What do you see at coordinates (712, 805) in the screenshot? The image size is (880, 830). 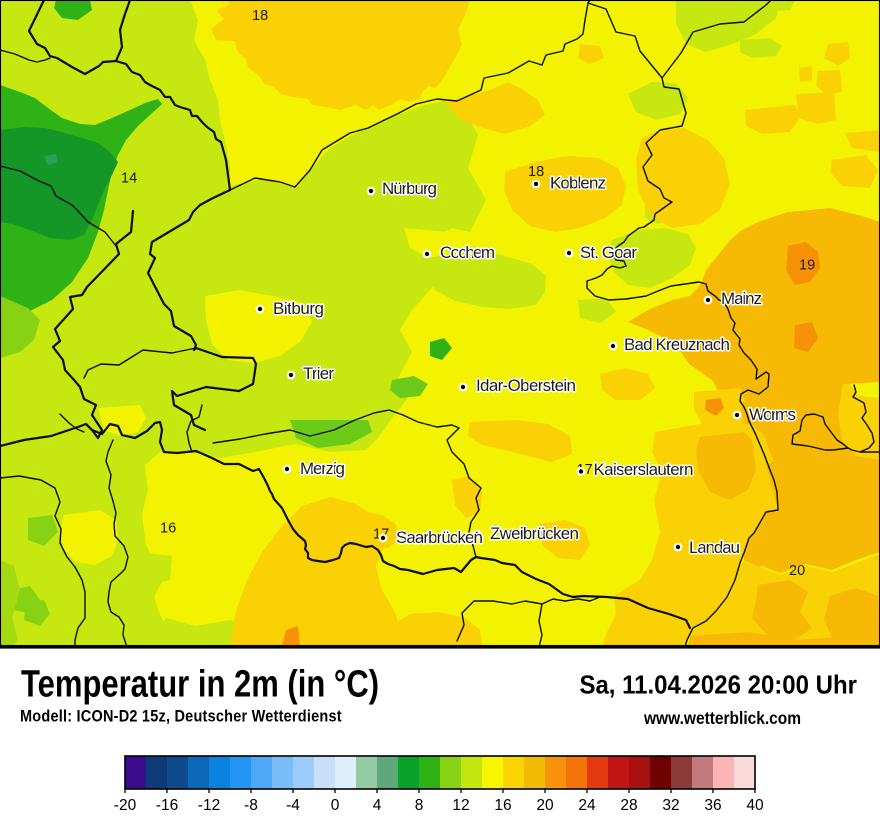 I see `svg-text: 36` at bounding box center [712, 805].